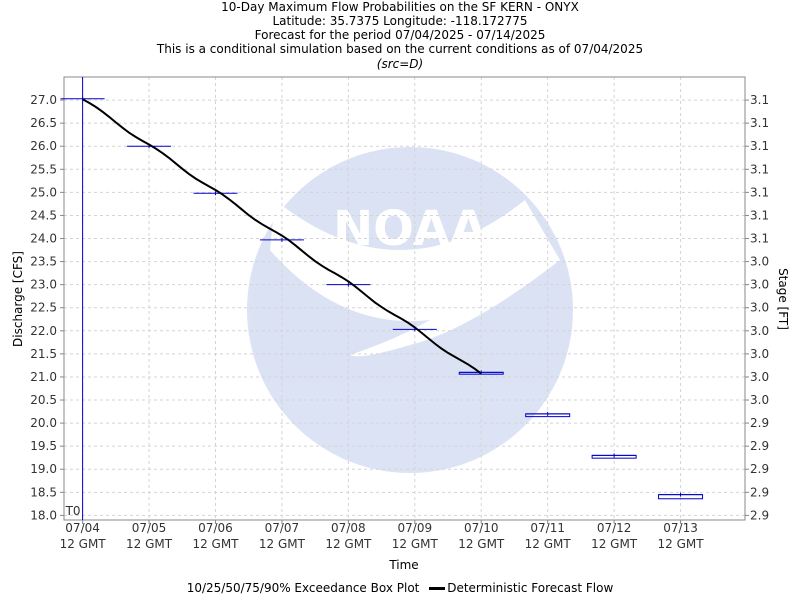 The image size is (800, 600). I want to click on x-tick-date: 07/07, so click(282, 528).